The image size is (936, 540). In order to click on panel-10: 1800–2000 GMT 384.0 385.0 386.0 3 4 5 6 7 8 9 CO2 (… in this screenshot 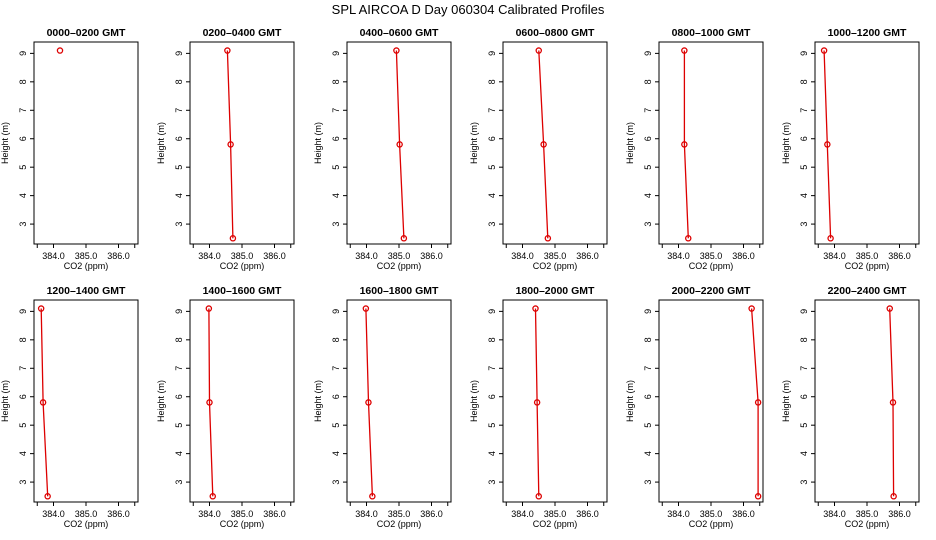, I will do `click(538, 407)`.